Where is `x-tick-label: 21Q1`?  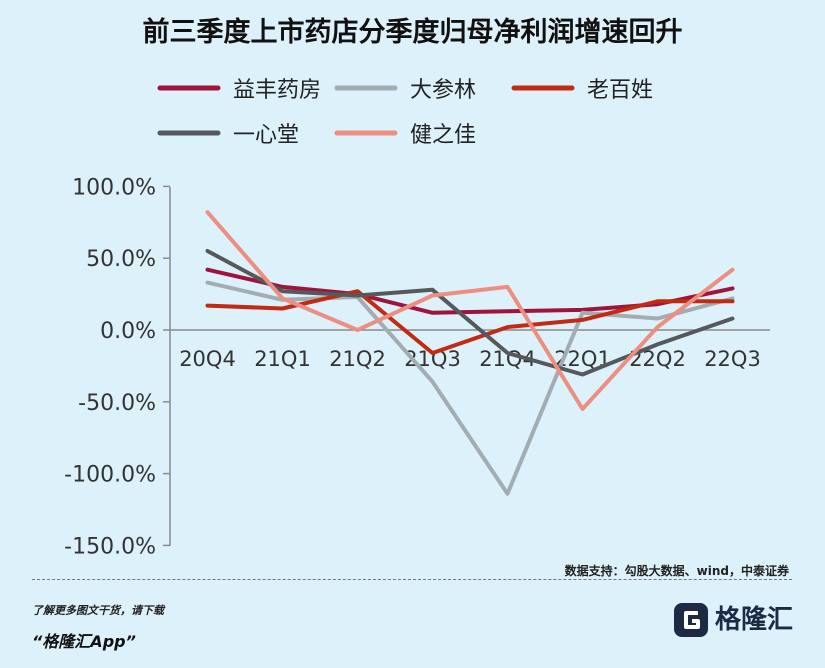 x-tick-label: 21Q1 is located at coordinates (282, 359).